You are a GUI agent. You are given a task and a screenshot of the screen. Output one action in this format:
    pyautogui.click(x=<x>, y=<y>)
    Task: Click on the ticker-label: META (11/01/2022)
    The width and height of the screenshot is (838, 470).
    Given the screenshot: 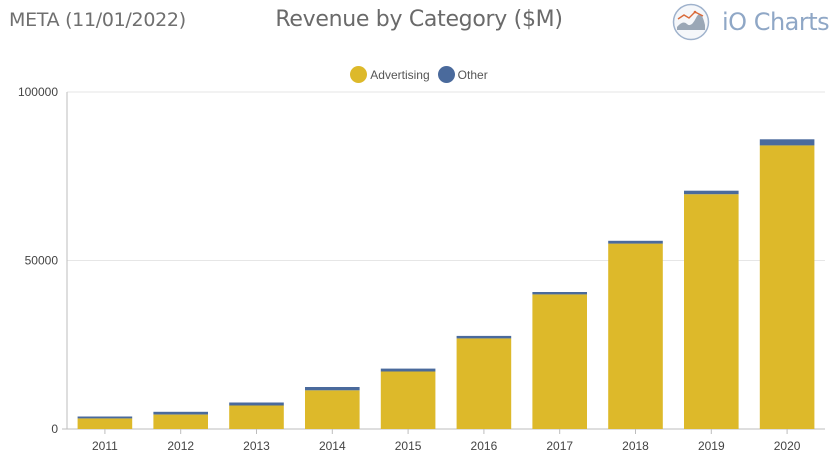 What is the action you would take?
    pyautogui.click(x=97, y=20)
    